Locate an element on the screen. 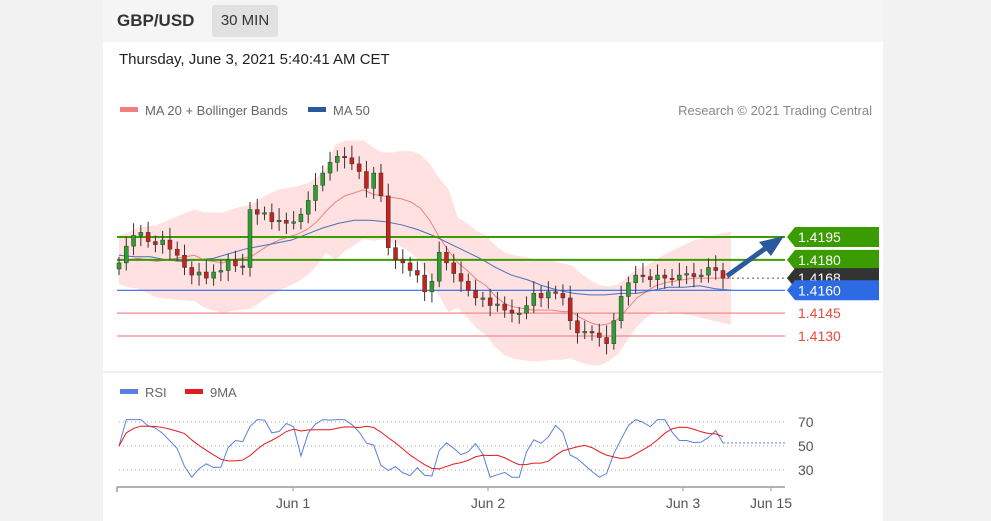 The height and width of the screenshot is (521, 991). rsi-ma-legend-label: 9MA is located at coordinates (223, 392).